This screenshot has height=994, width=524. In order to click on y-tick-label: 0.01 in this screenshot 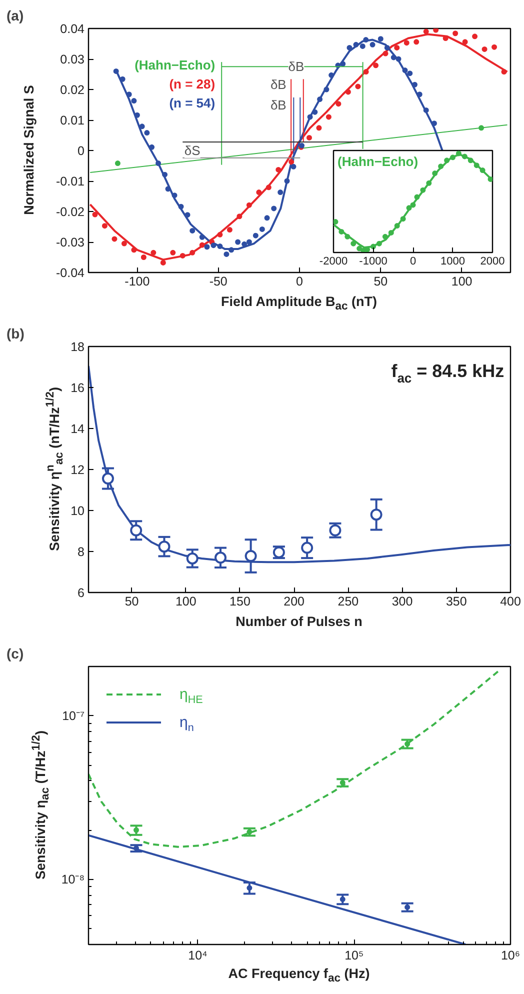, I will do `click(72, 121)`.